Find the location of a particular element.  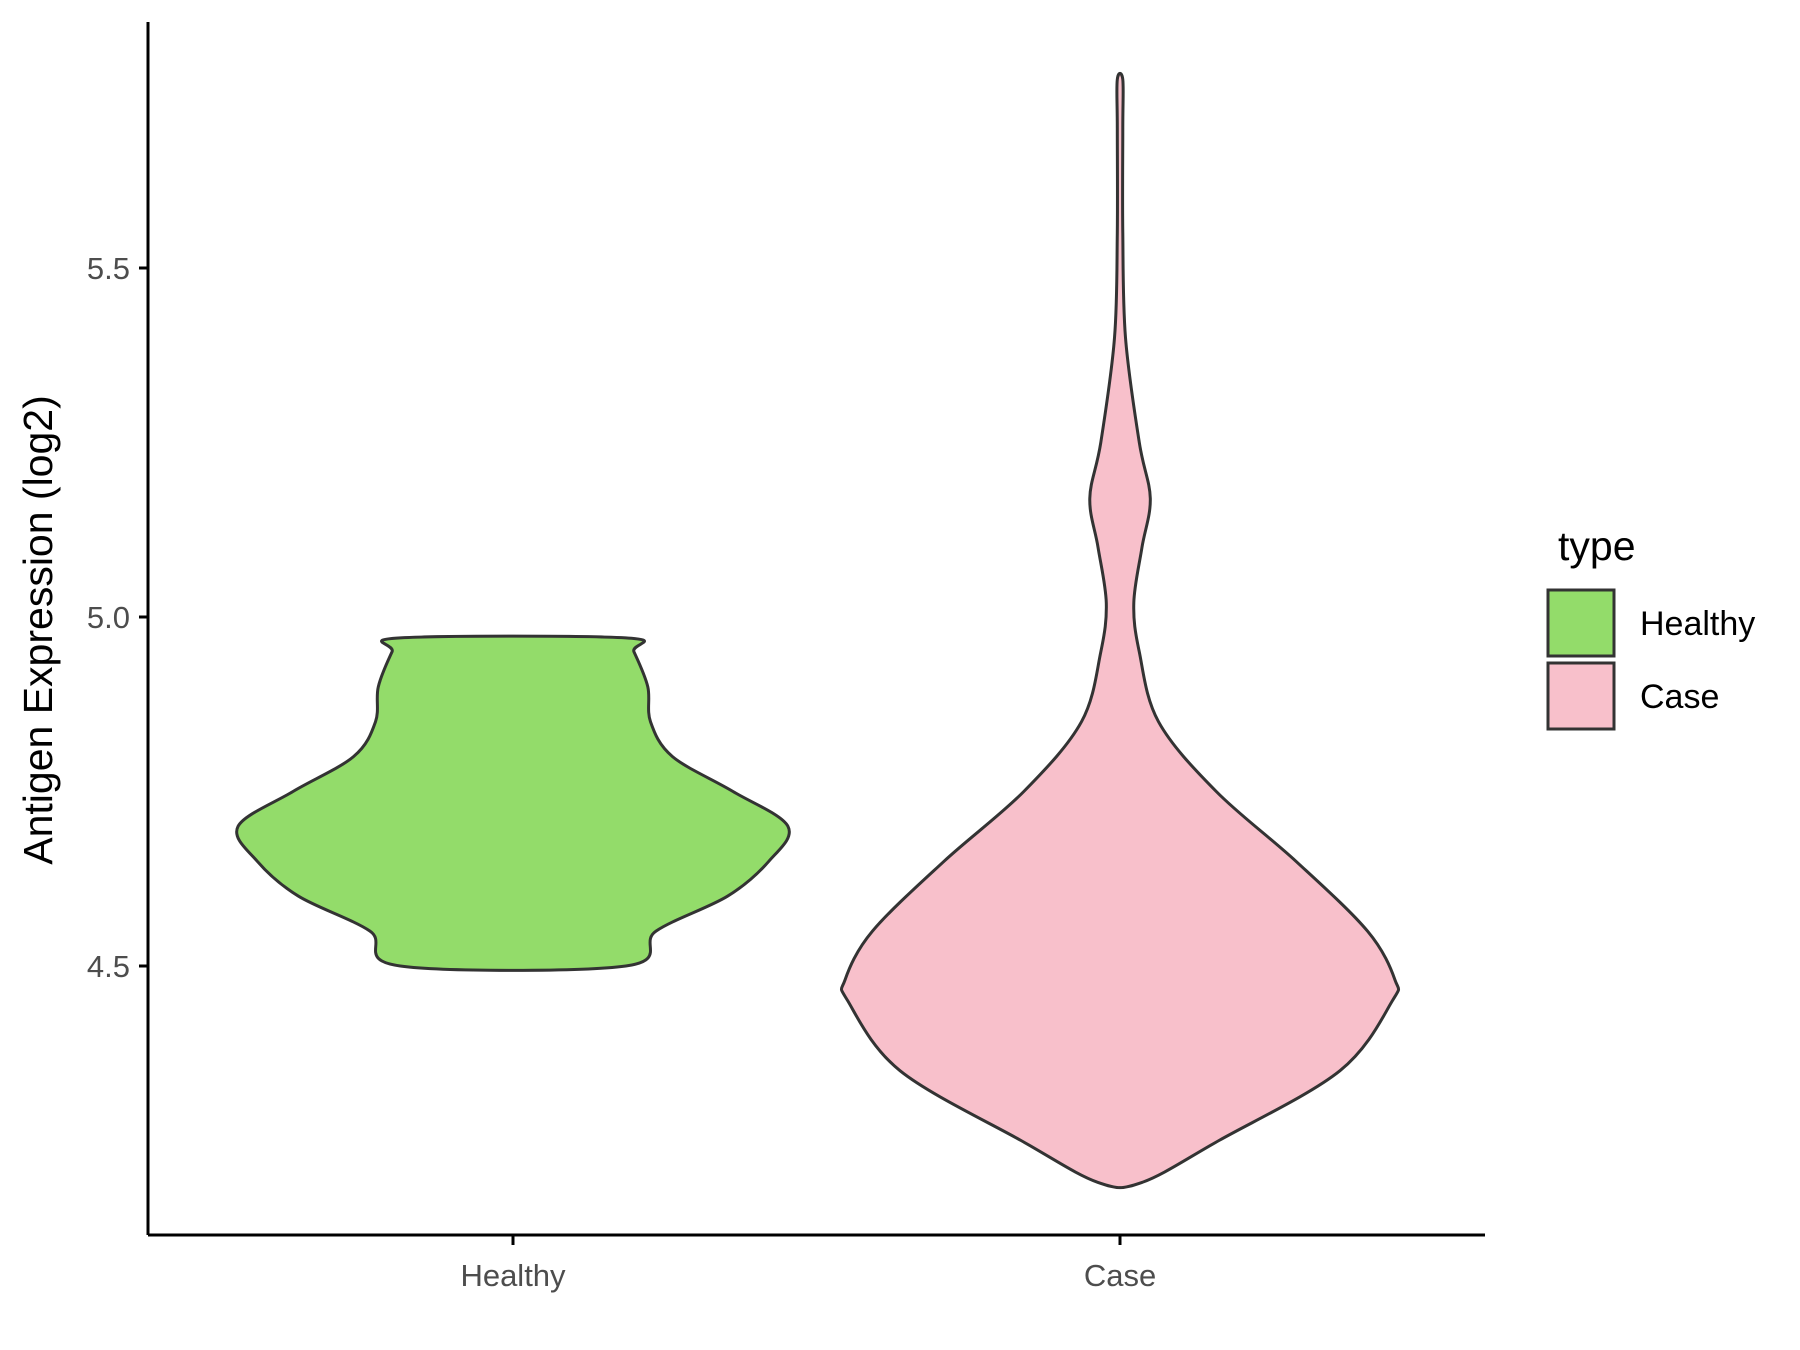

y-tick-label: 5.0 is located at coordinates (108, 617).